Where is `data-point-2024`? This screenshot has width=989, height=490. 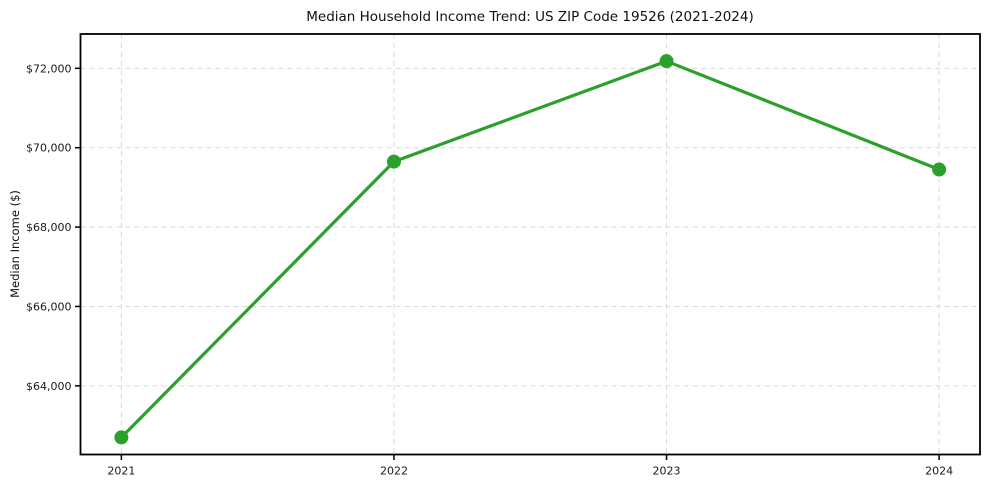
data-point-2024 is located at coordinates (939, 169).